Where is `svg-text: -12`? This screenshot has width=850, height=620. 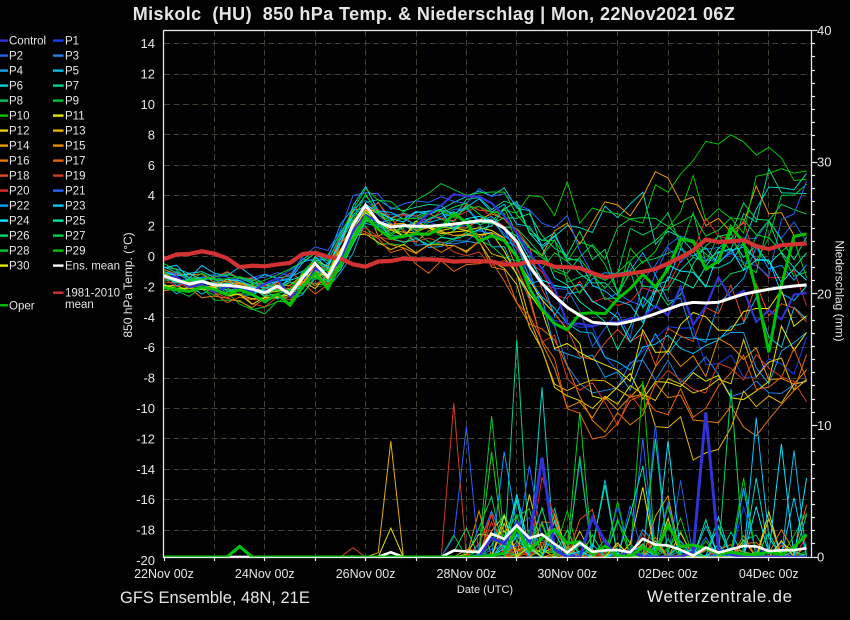
svg-text: -12 is located at coordinates (145, 438).